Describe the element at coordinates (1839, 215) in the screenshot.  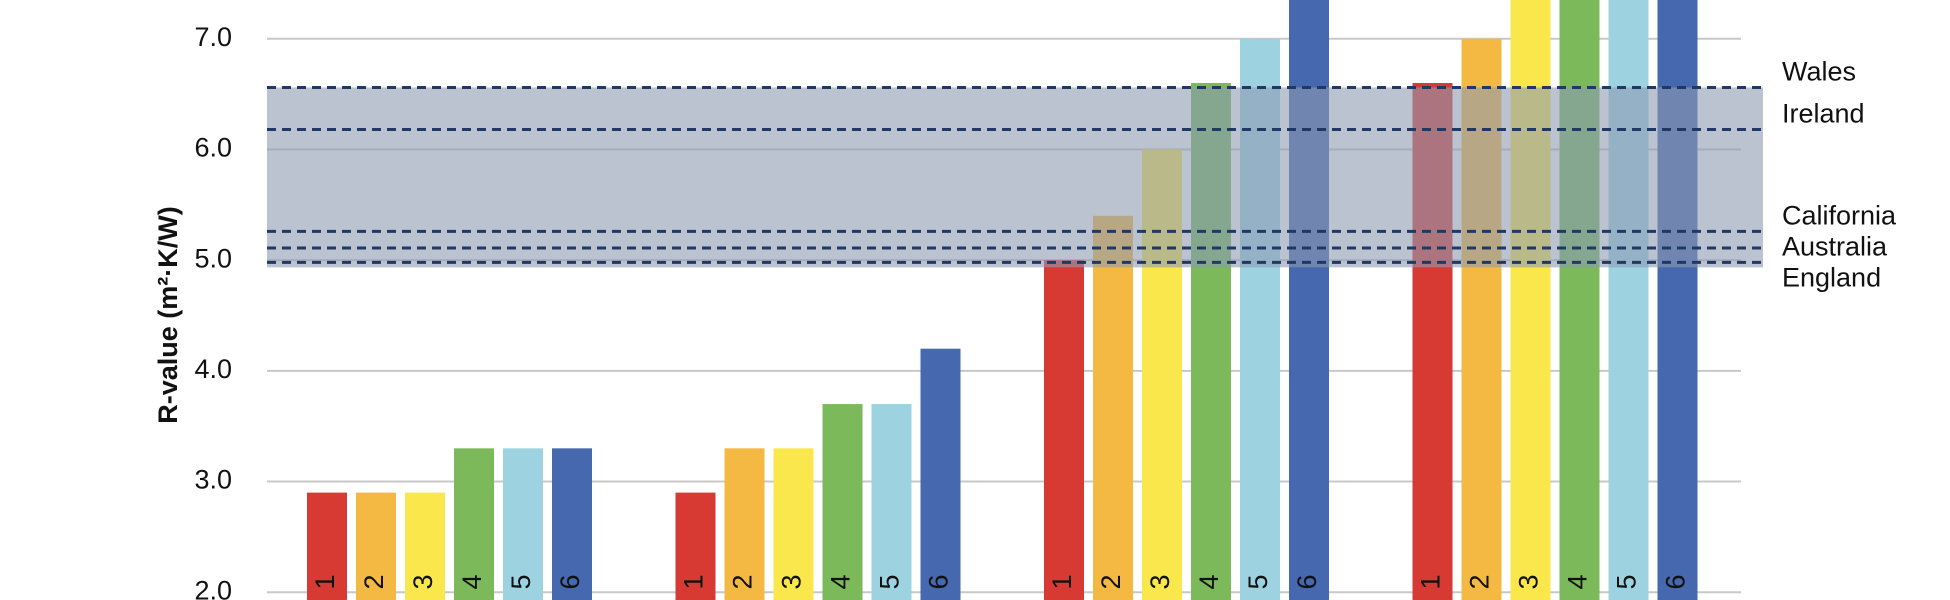
I see `reference-label: California` at that location.